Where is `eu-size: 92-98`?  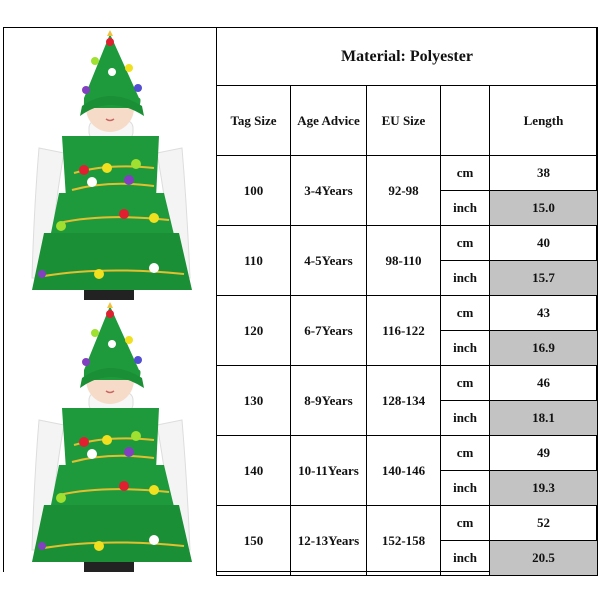
eu-size: 92-98 is located at coordinates (403, 190).